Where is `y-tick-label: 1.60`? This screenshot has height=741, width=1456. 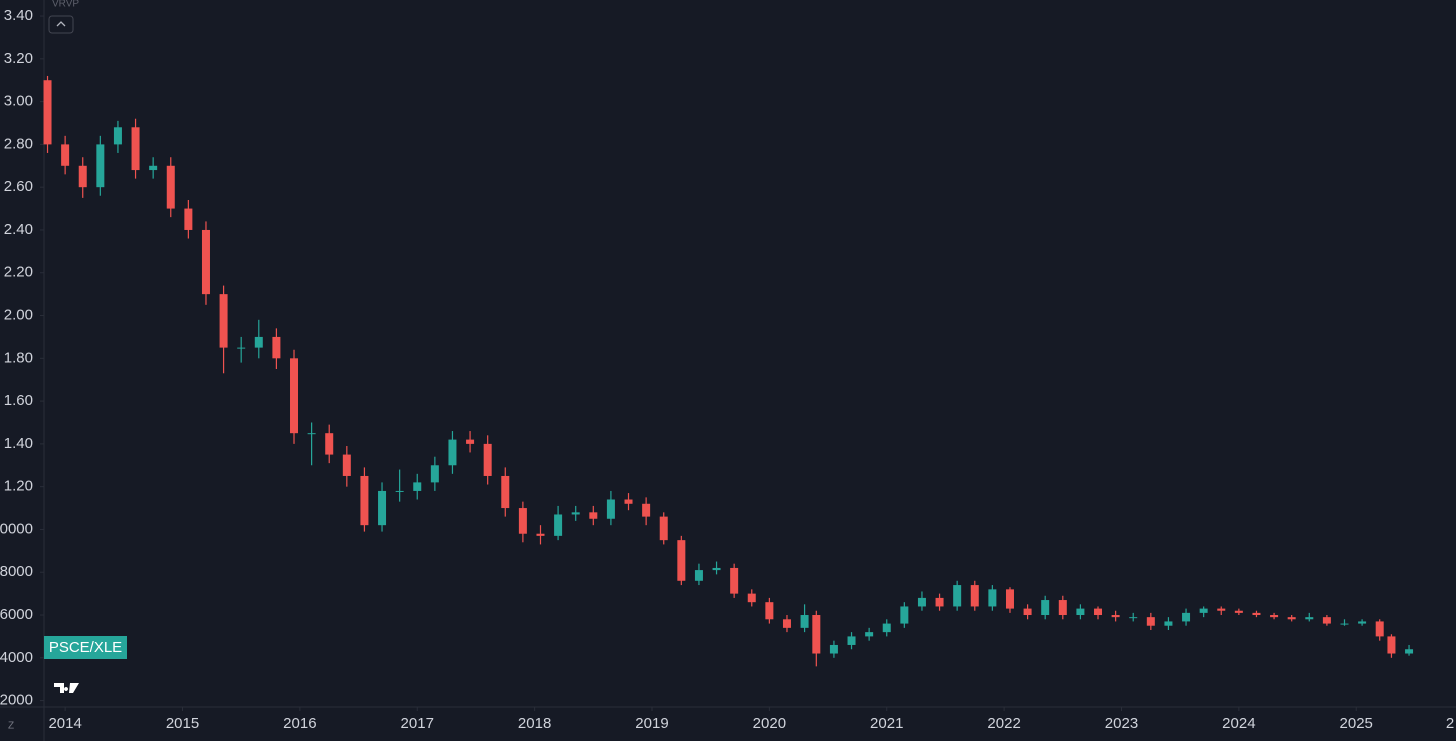 y-tick-label: 1.60 is located at coordinates (18, 400).